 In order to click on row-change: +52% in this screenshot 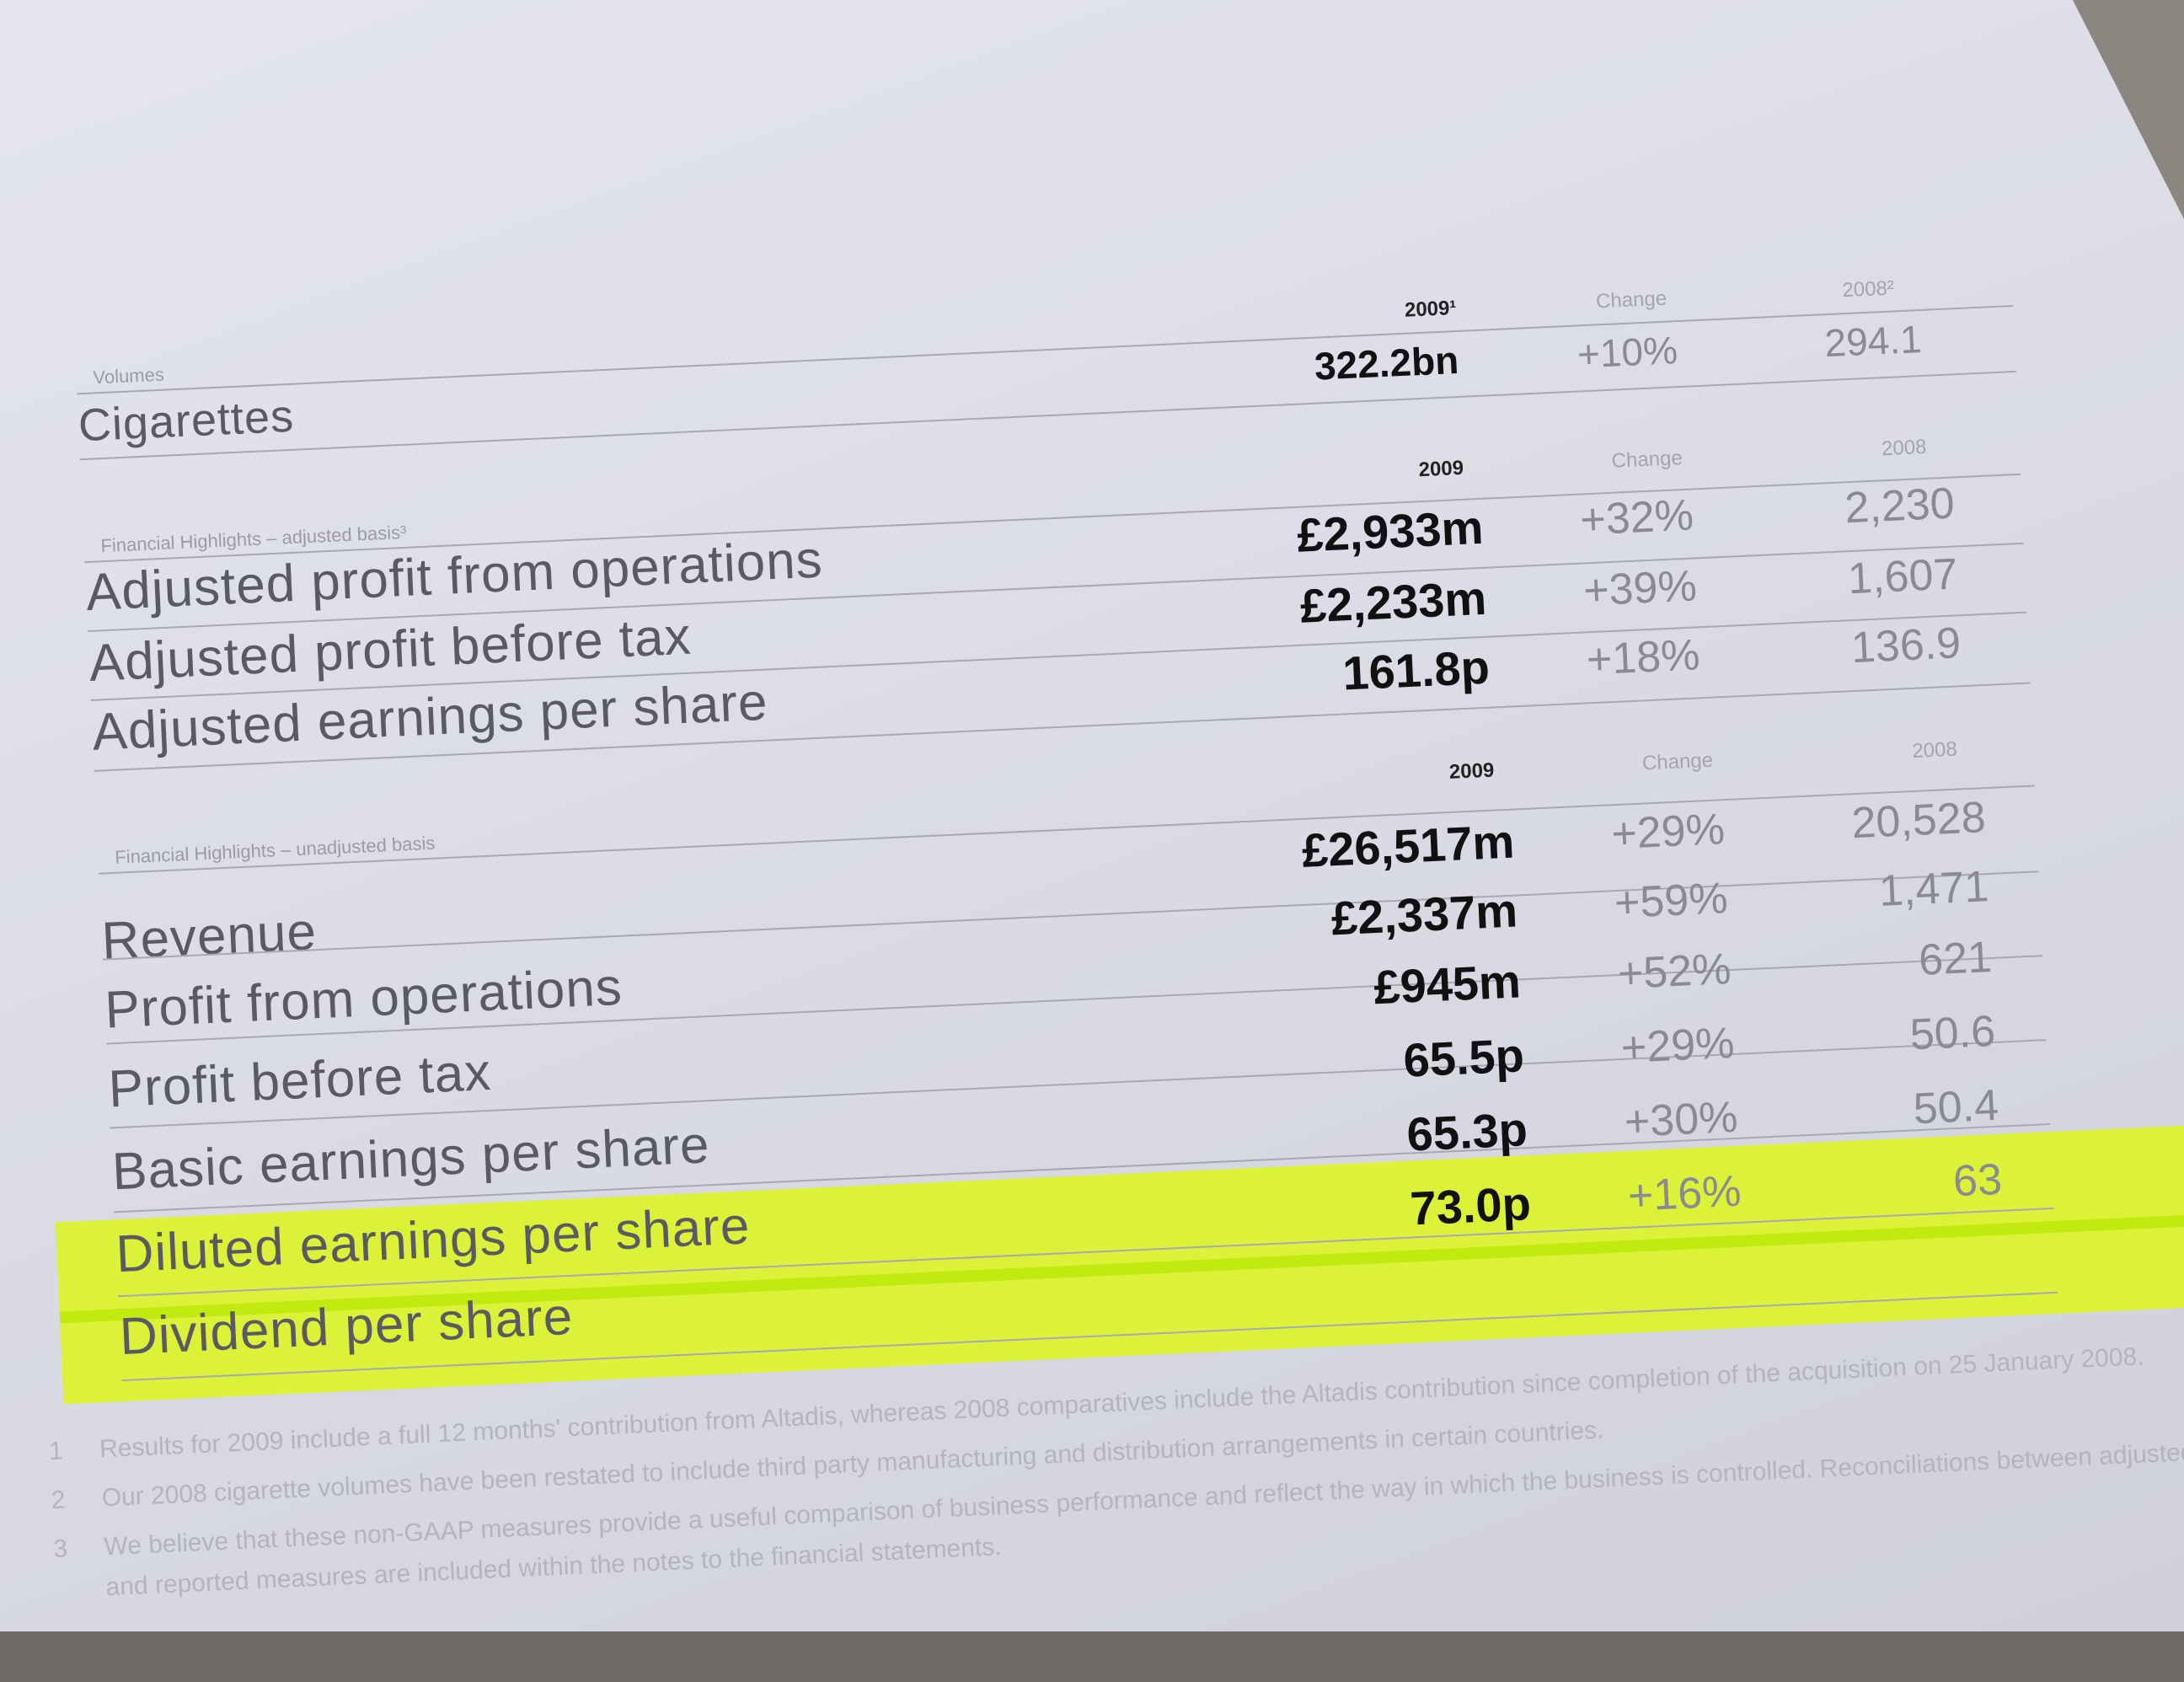, I will do `click(1674, 972)`.